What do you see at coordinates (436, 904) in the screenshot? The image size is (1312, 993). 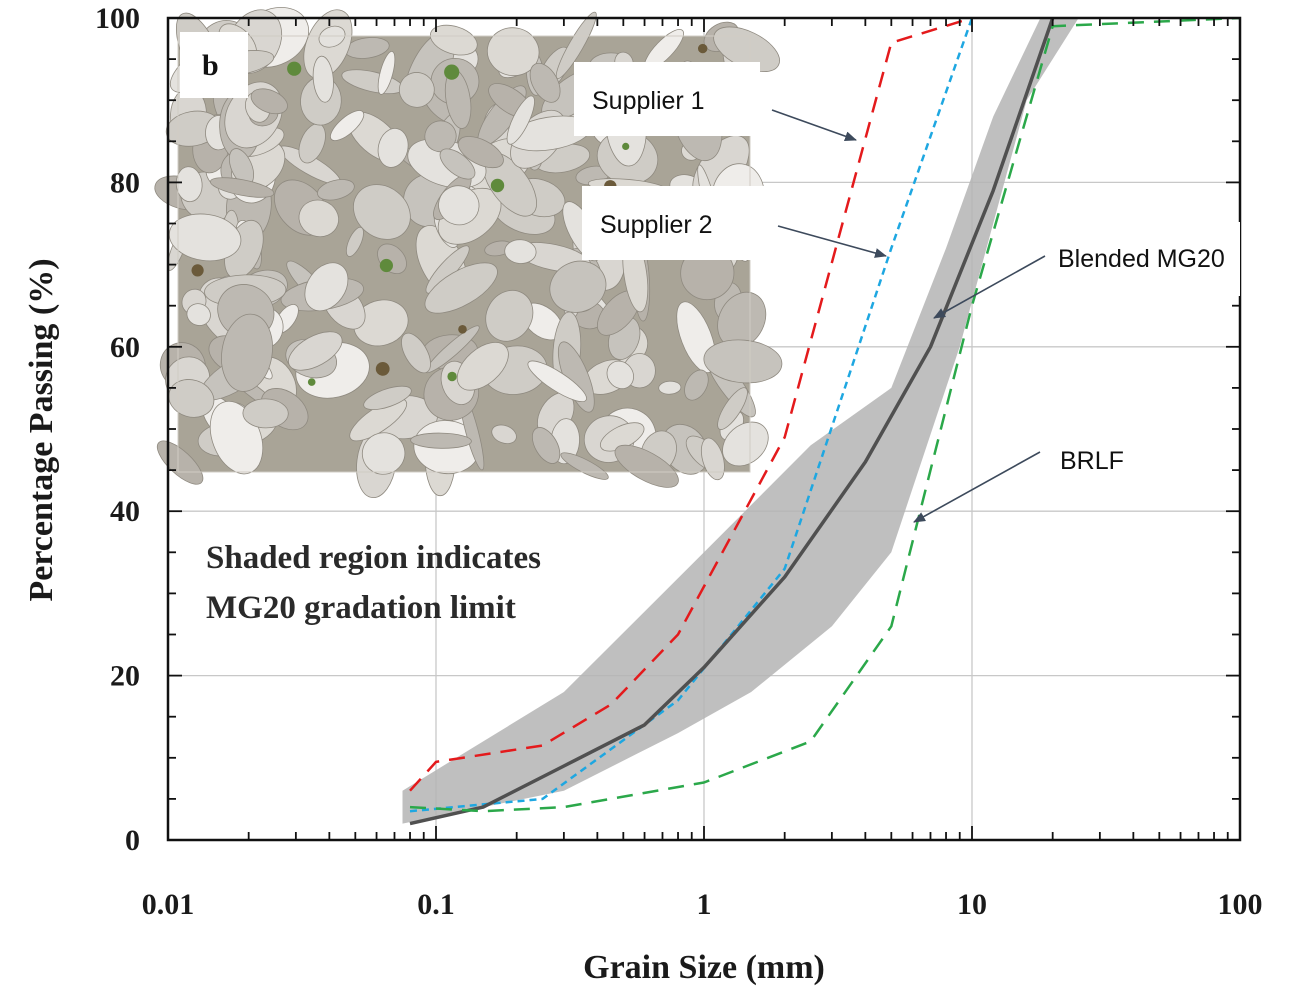 I see `x-tick-label: 0.1` at bounding box center [436, 904].